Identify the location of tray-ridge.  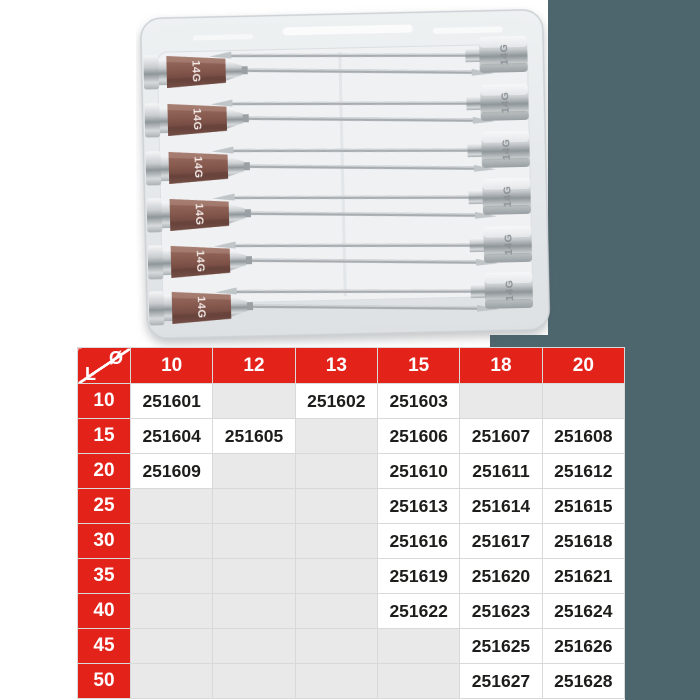
(342, 174).